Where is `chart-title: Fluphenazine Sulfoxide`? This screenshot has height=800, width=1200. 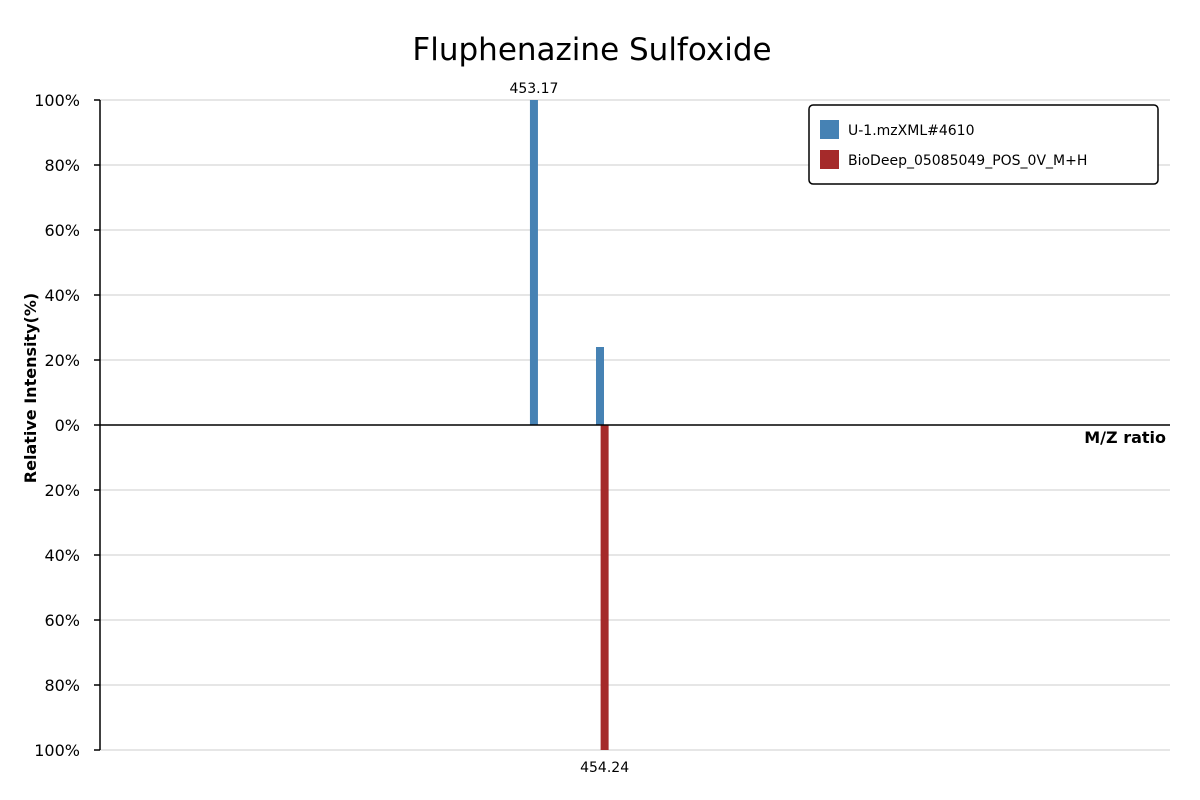 chart-title: Fluphenazine Sulfoxide is located at coordinates (591, 50).